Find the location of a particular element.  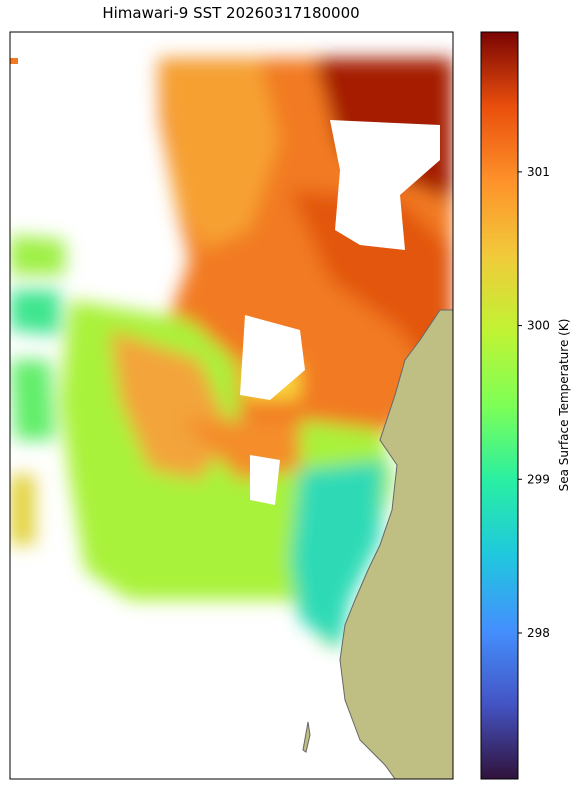

map-title: Himawari-9 SST 20260317180000 is located at coordinates (230, 13).